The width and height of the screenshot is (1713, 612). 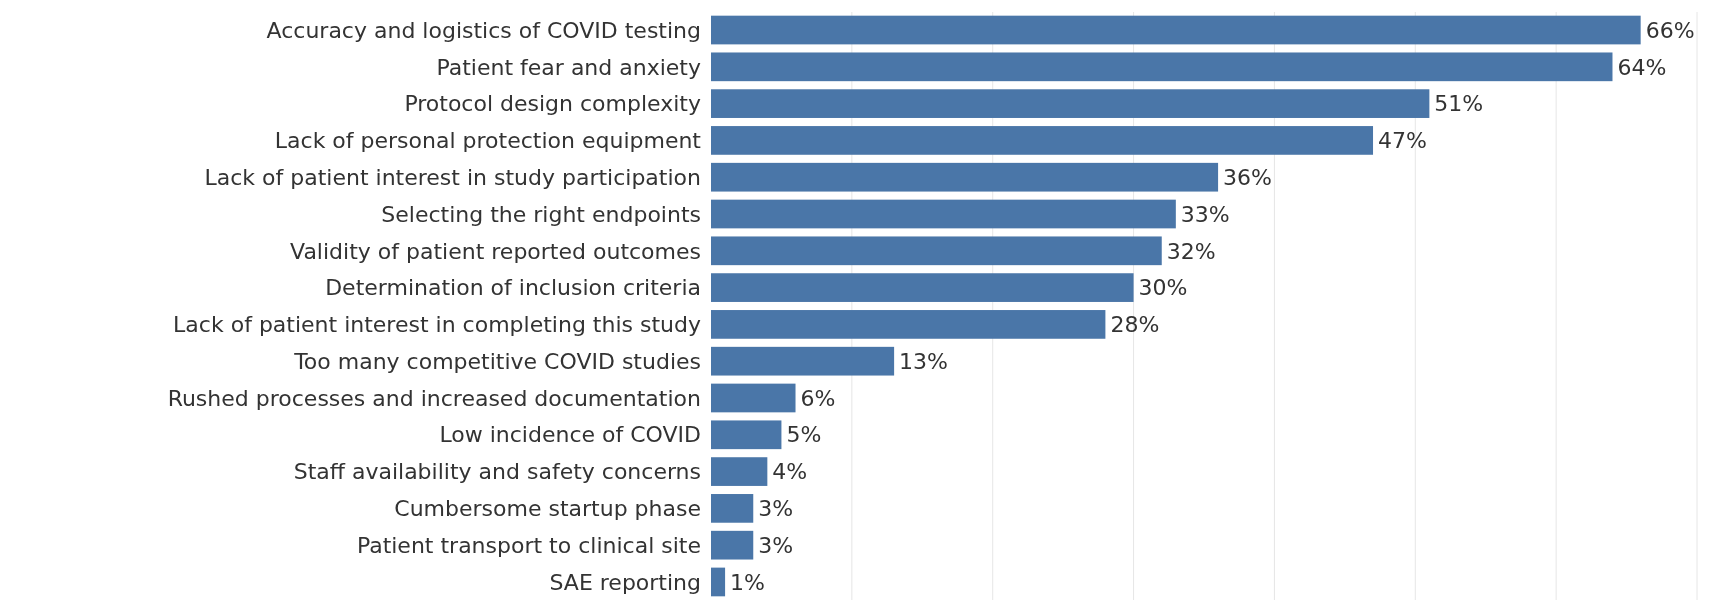 What do you see at coordinates (1163, 288) in the screenshot?
I see `data-label: 30%` at bounding box center [1163, 288].